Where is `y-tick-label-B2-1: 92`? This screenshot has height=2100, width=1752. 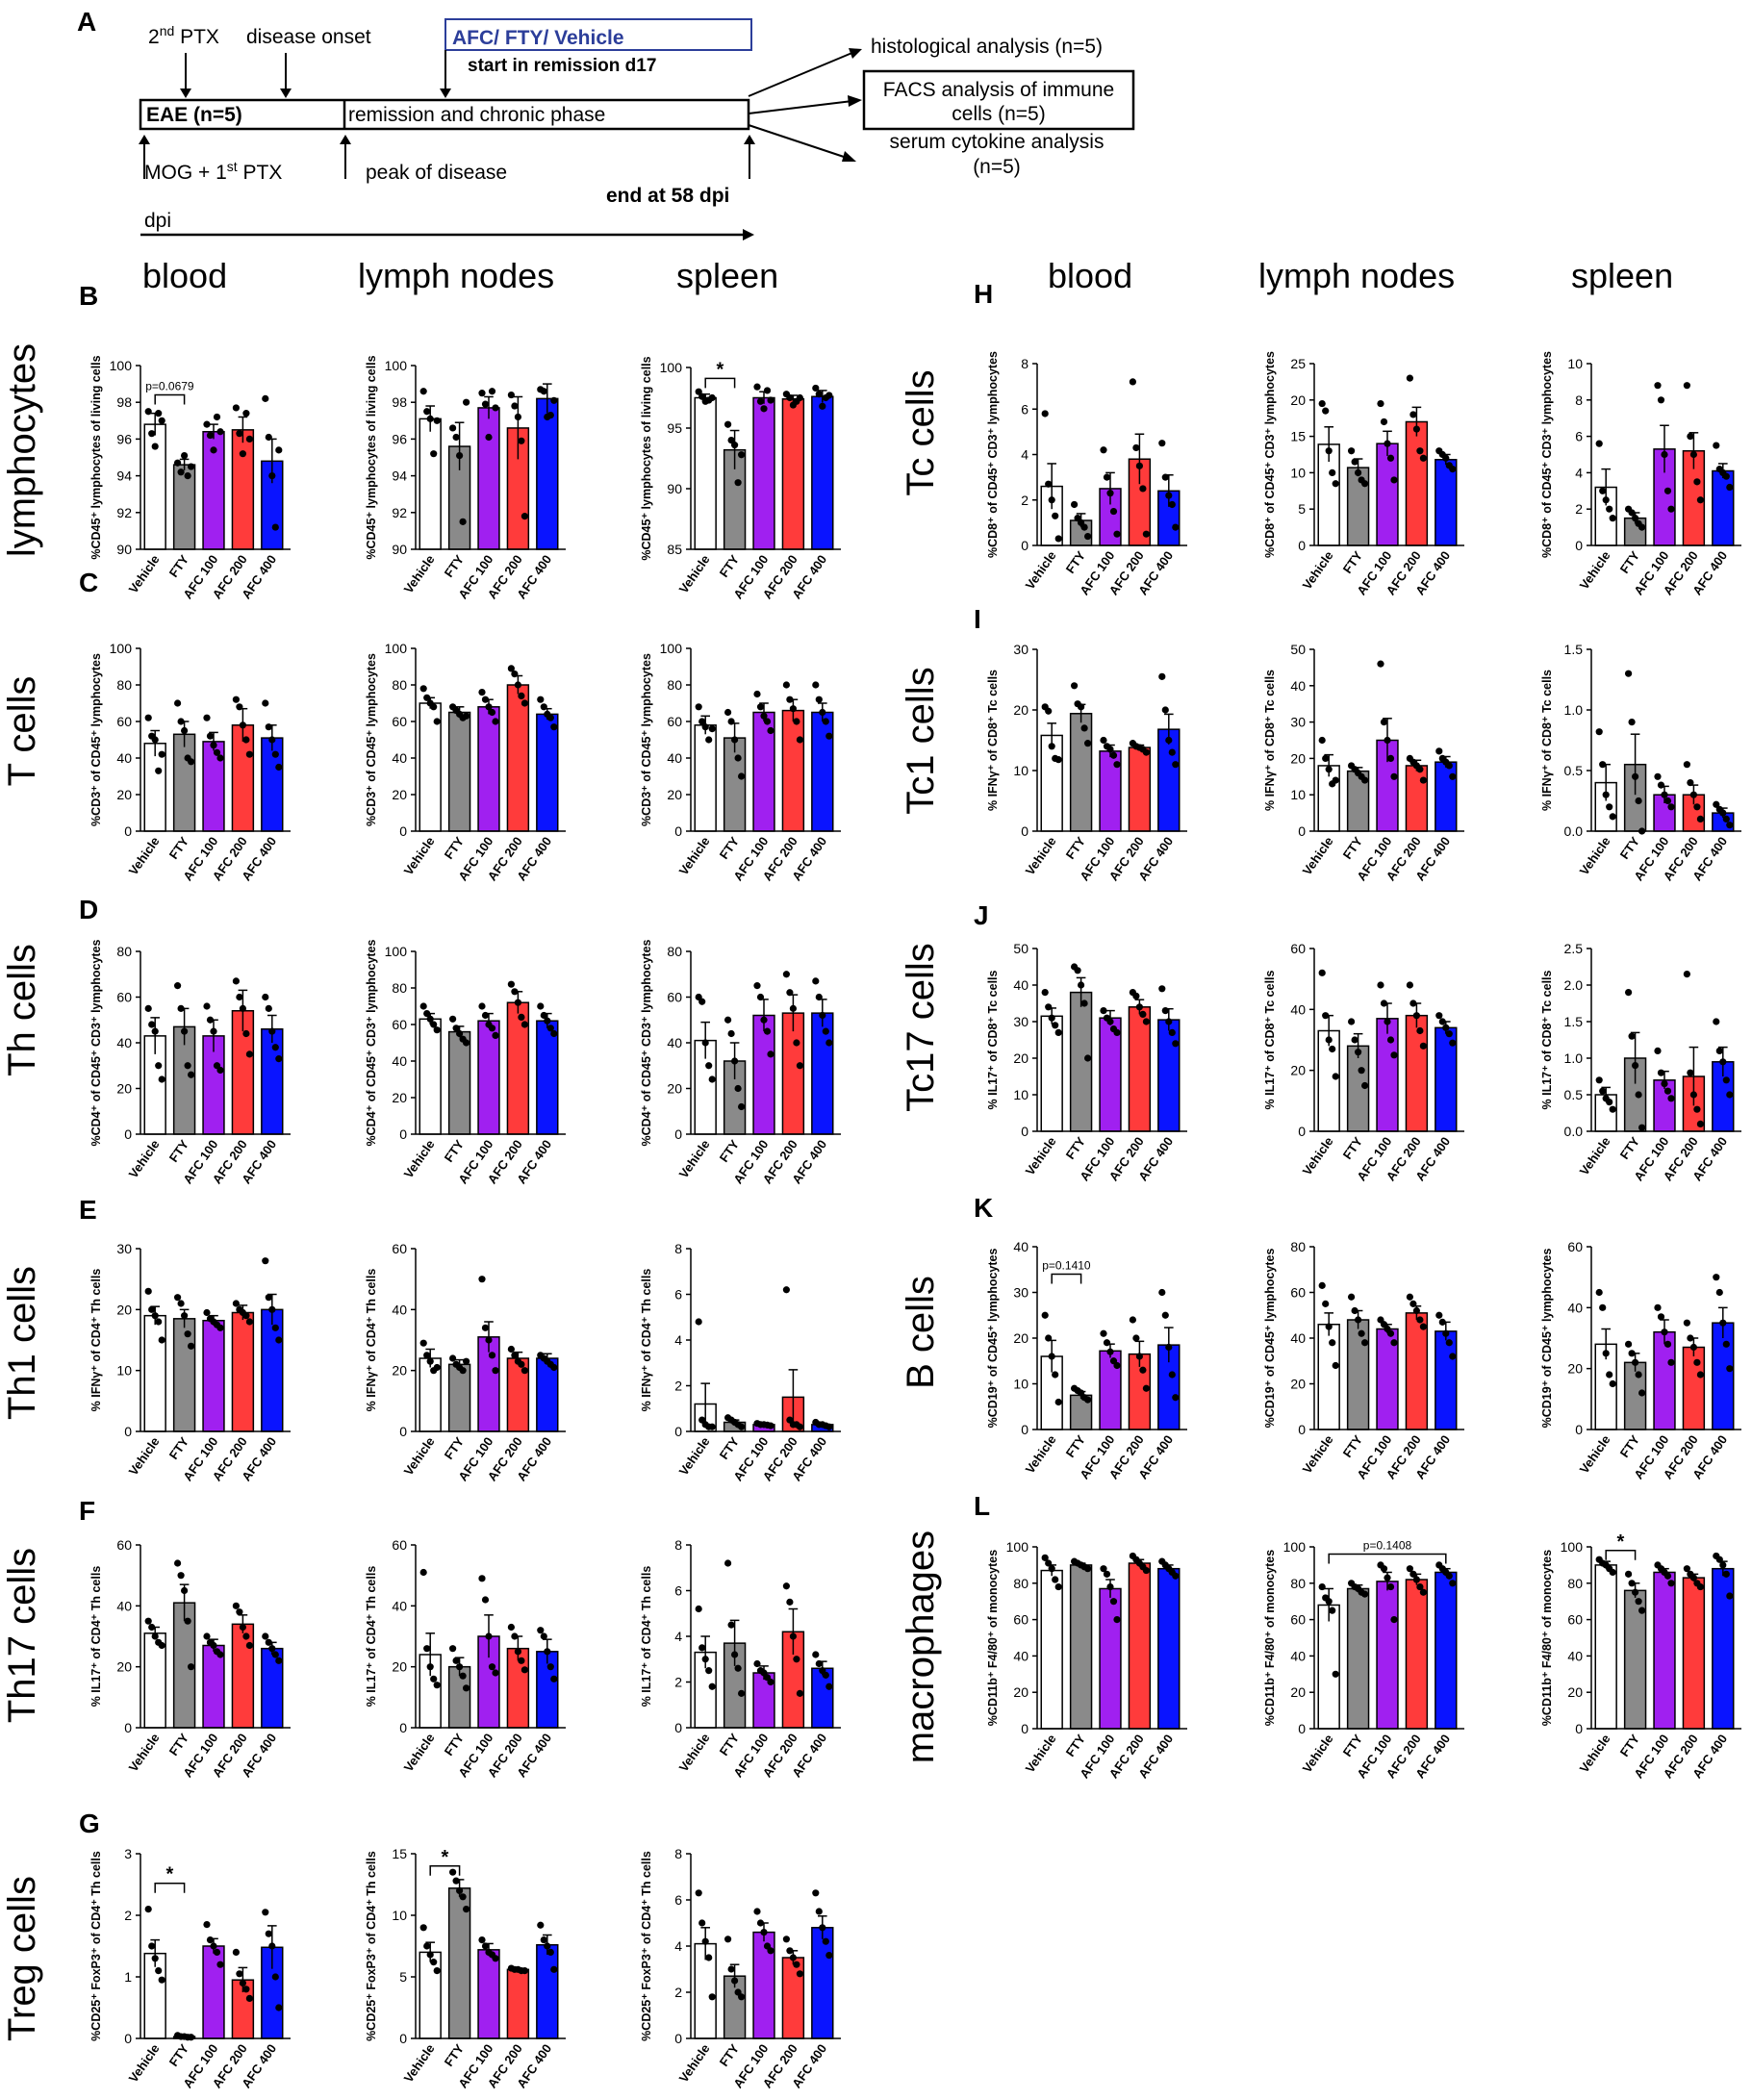
y-tick-label-B2-1: 92 is located at coordinates (399, 512).